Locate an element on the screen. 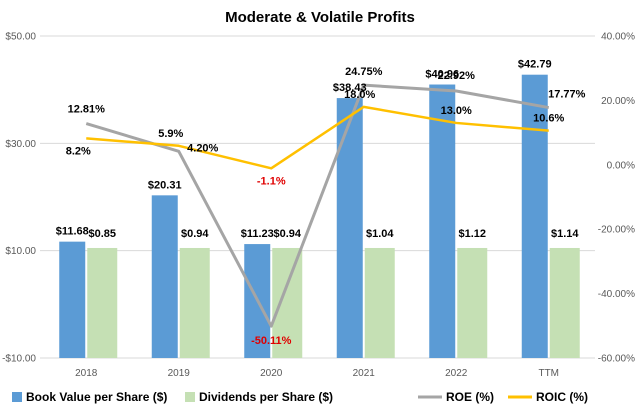  dividend-label: $1.04 is located at coordinates (380, 234).